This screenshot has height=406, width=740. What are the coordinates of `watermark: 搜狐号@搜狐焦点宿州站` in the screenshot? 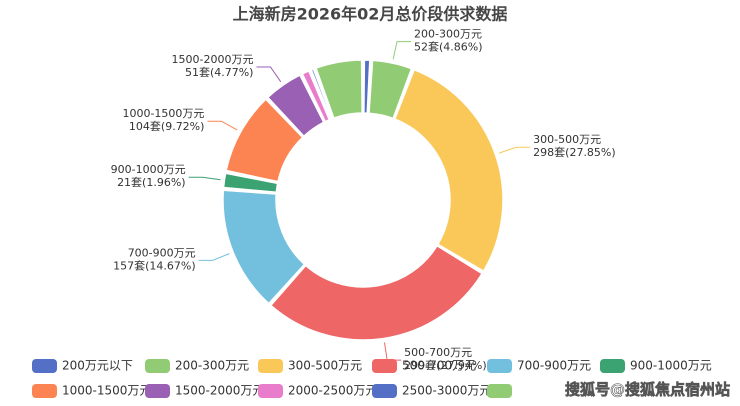 It's located at (647, 390).